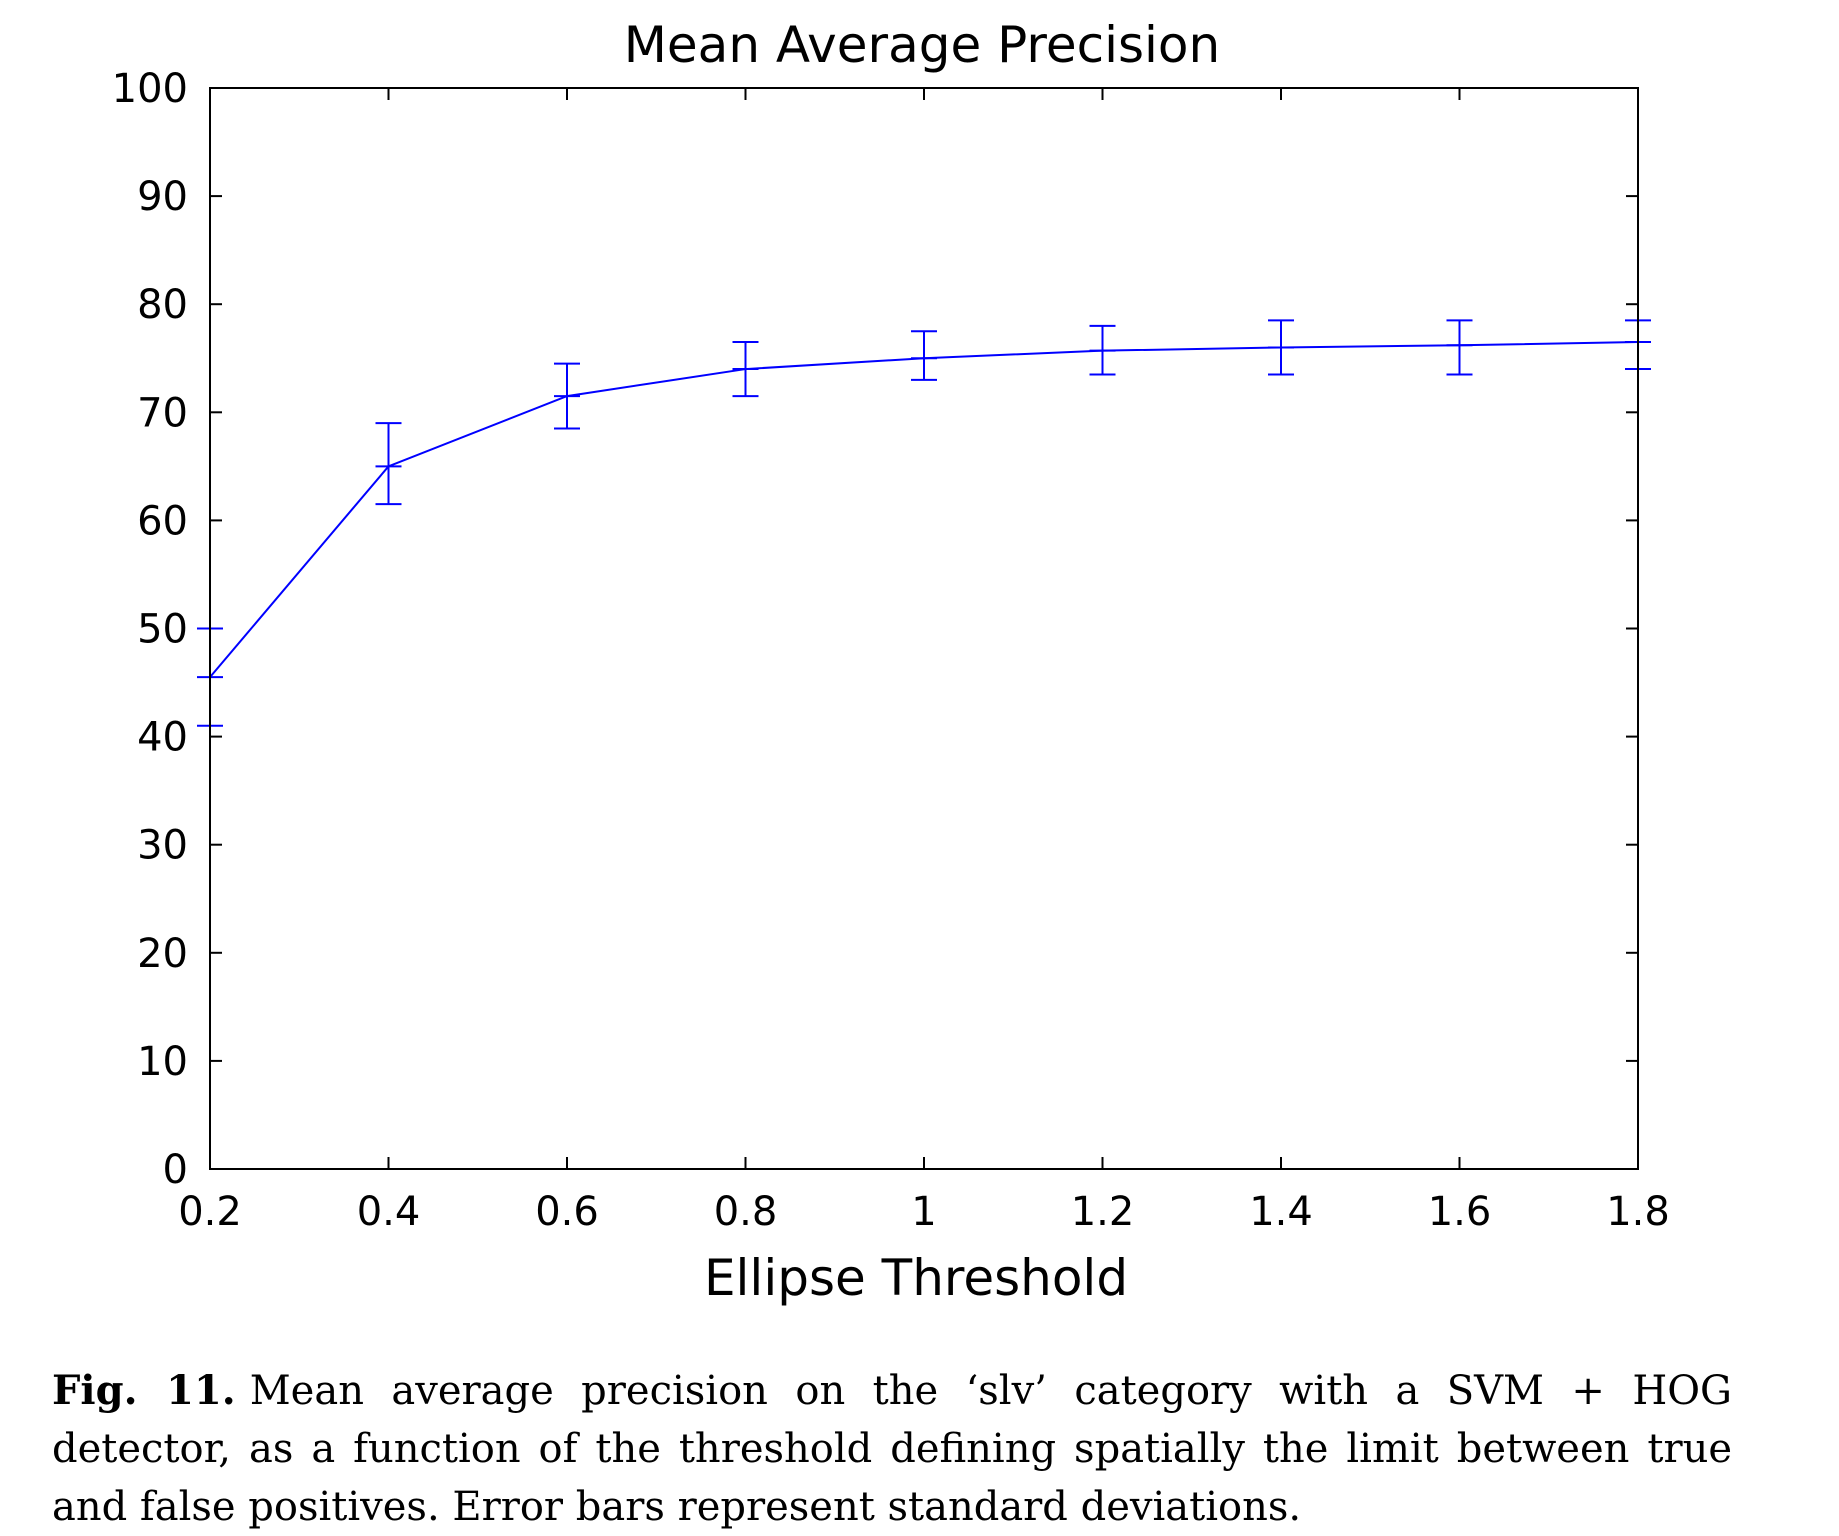  What do you see at coordinates (1103, 1212) in the screenshot?
I see `x-tick-label: 1.2` at bounding box center [1103, 1212].